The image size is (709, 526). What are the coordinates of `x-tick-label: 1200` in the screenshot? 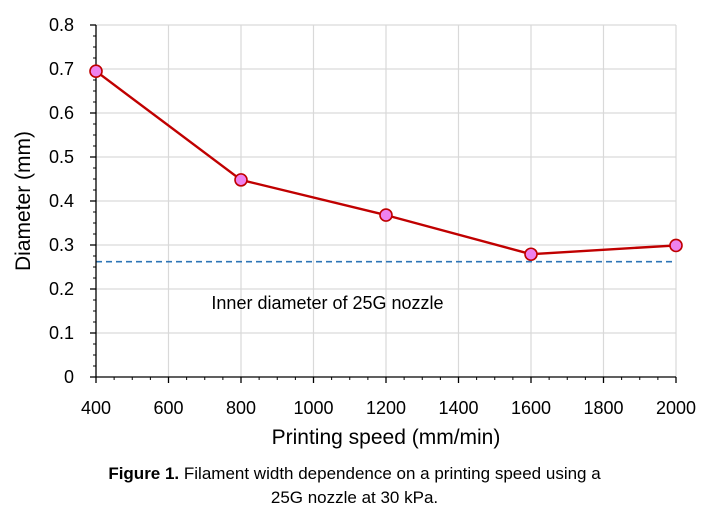 It's located at (386, 408).